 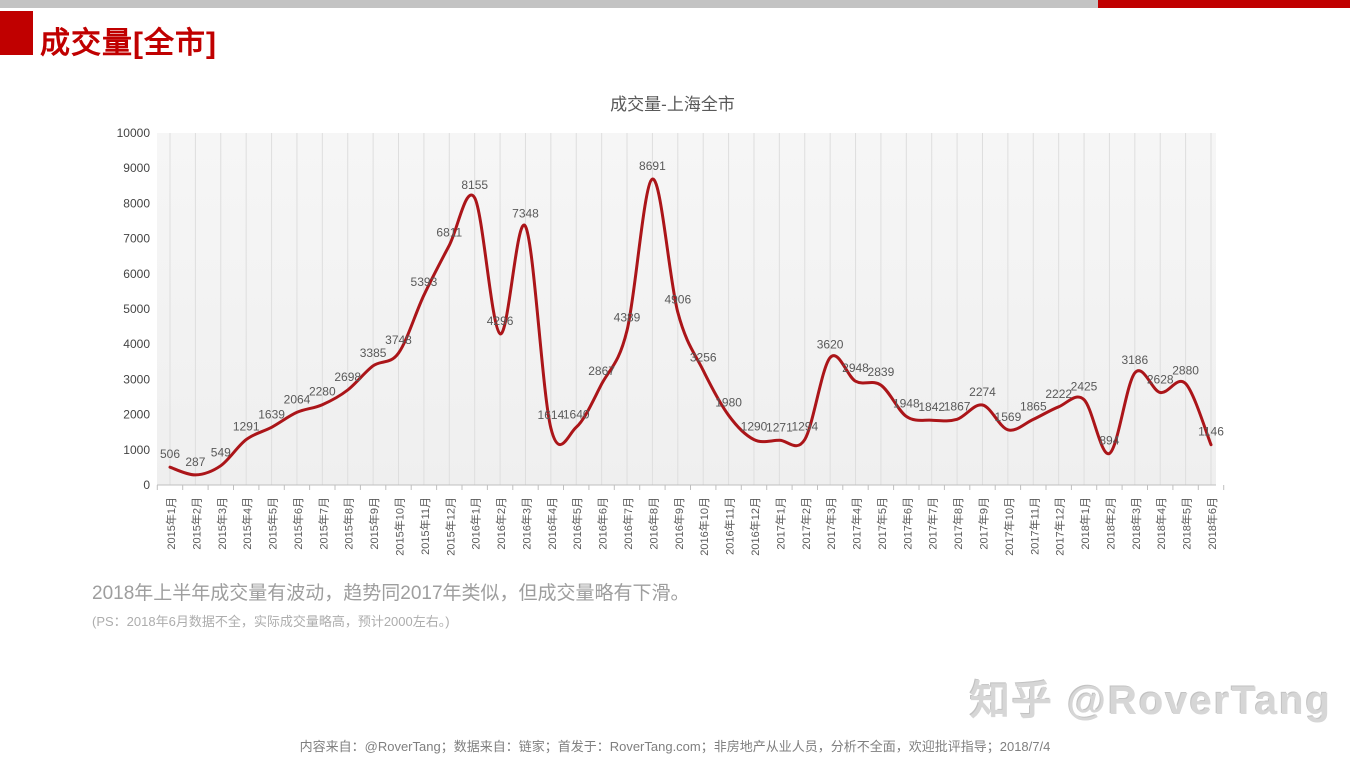 What do you see at coordinates (136, 168) in the screenshot?
I see `y-axis-label: 9000` at bounding box center [136, 168].